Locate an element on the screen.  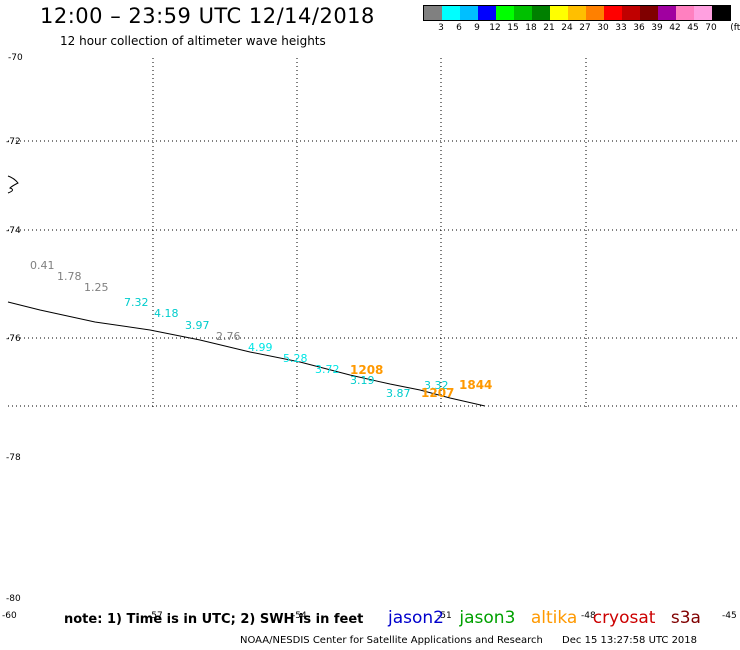
lat-label: -76 is located at coordinates (13, 339).